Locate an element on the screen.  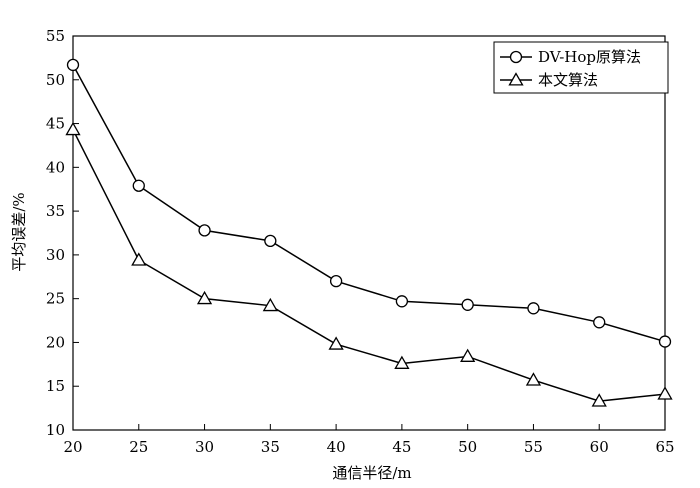
y-tick-label: 50 is located at coordinates (55, 80).